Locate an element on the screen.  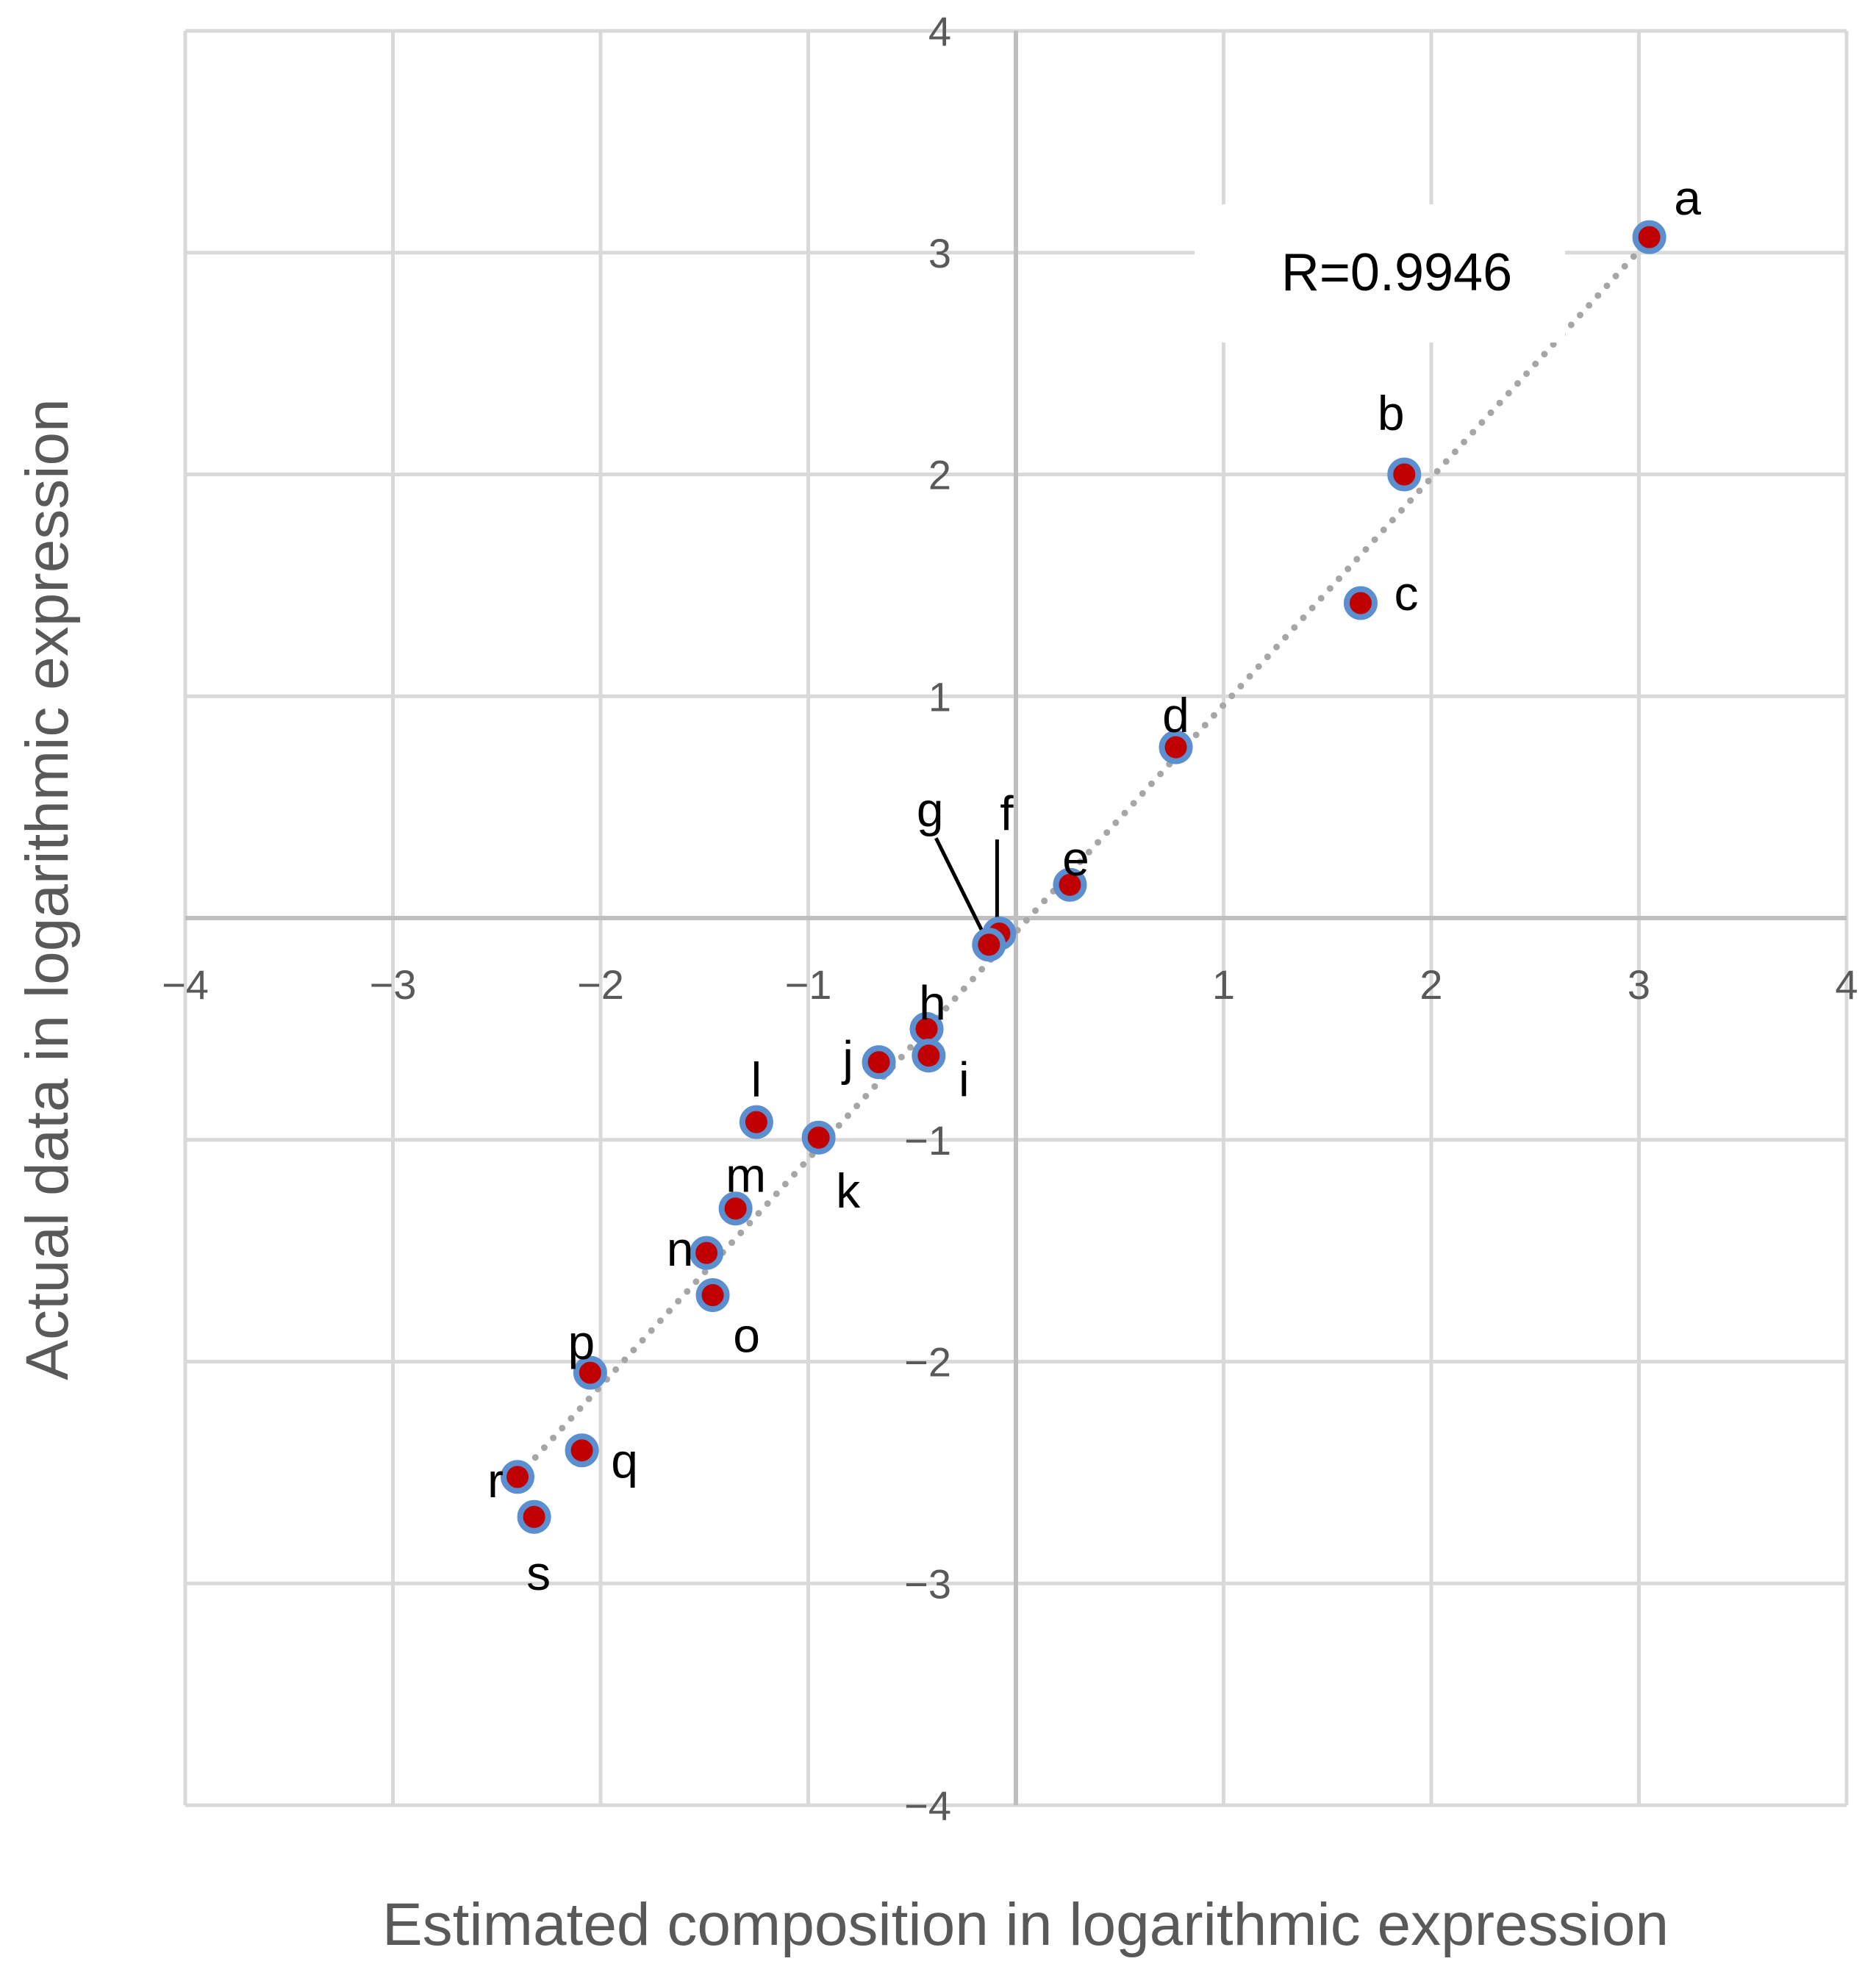
y-tick-label: −4 is located at coordinates (928, 1805).